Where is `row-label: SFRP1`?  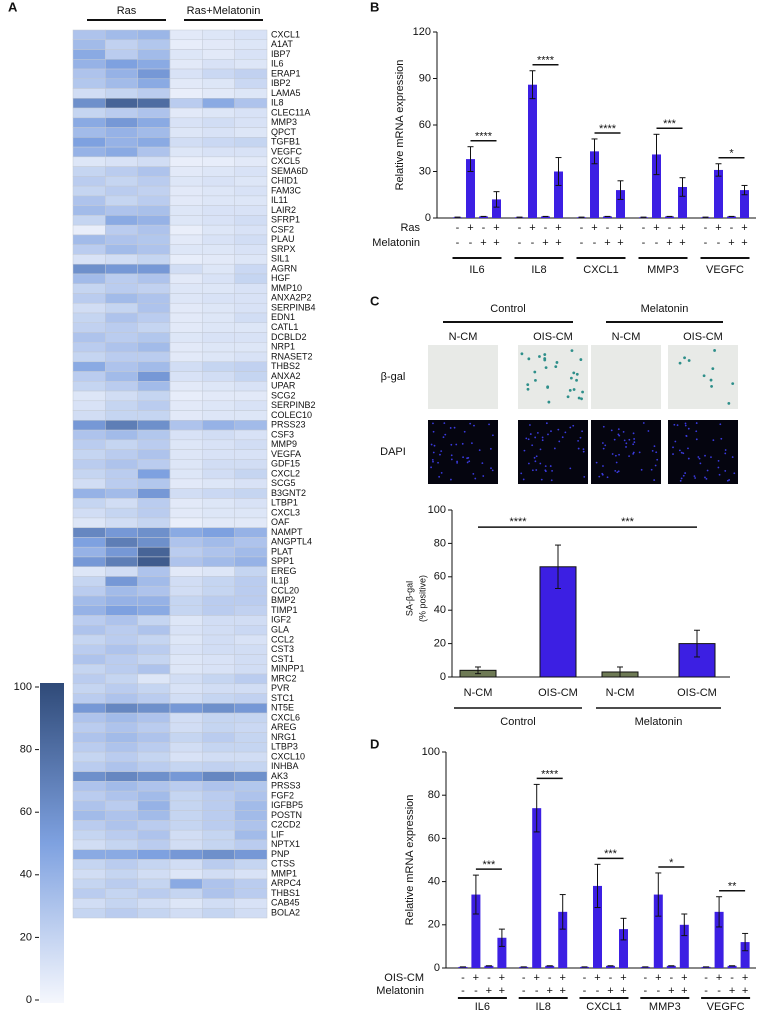 row-label: SFRP1 is located at coordinates (285, 220).